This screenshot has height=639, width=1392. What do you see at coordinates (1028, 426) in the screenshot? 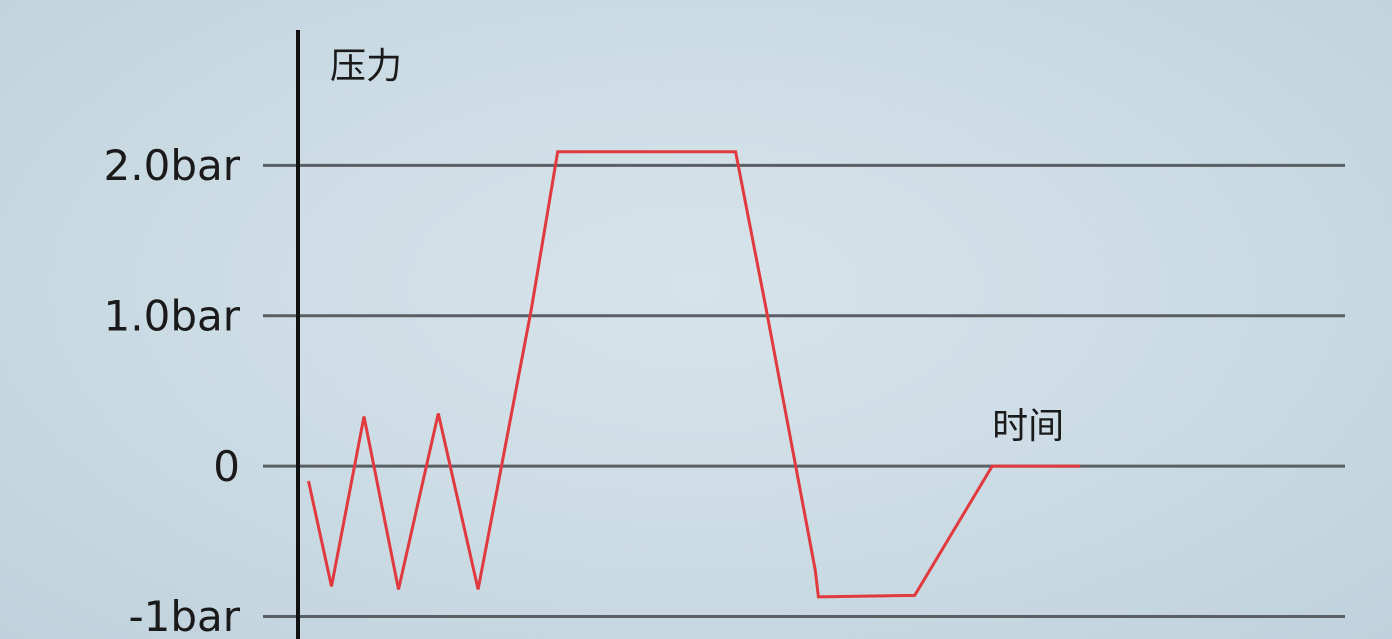
I see `x-axis-title: 时间` at bounding box center [1028, 426].